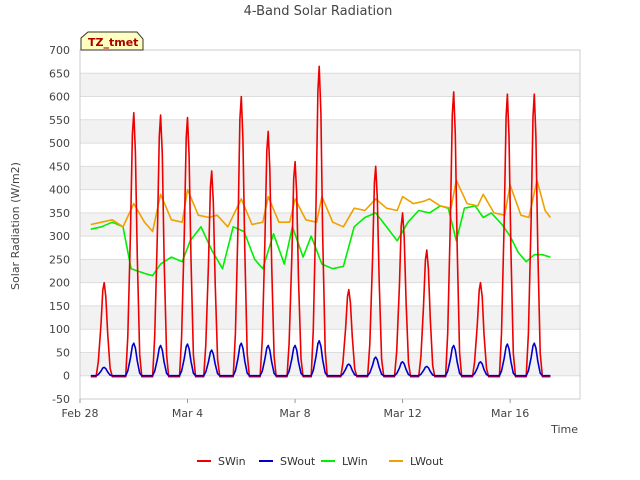 This screenshot has height=480, width=640. Describe the element at coordinates (564, 429) in the screenshot. I see `x-axis-title: Time` at that location.